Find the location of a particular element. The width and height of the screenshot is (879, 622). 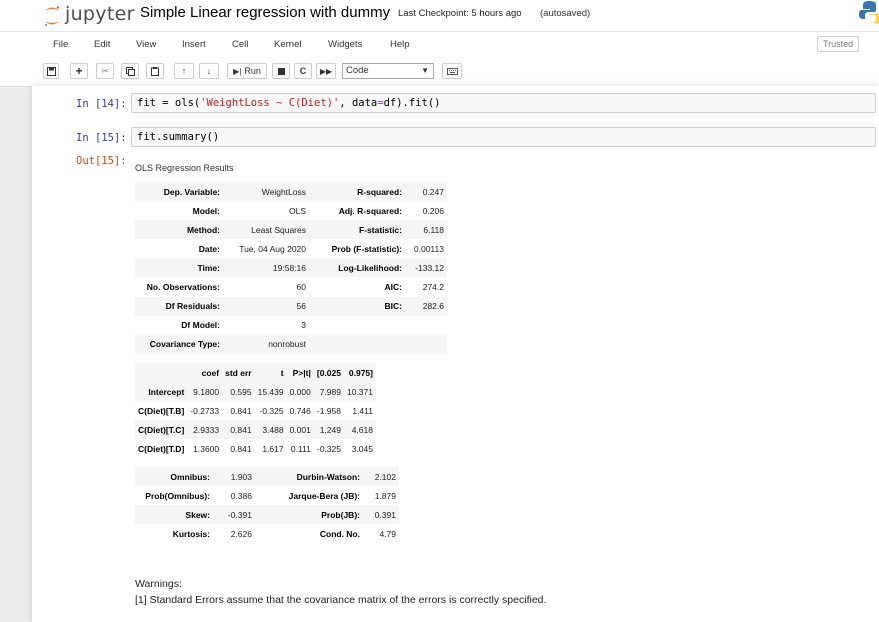

arrow-down-icon: ↓ is located at coordinates (209, 71).